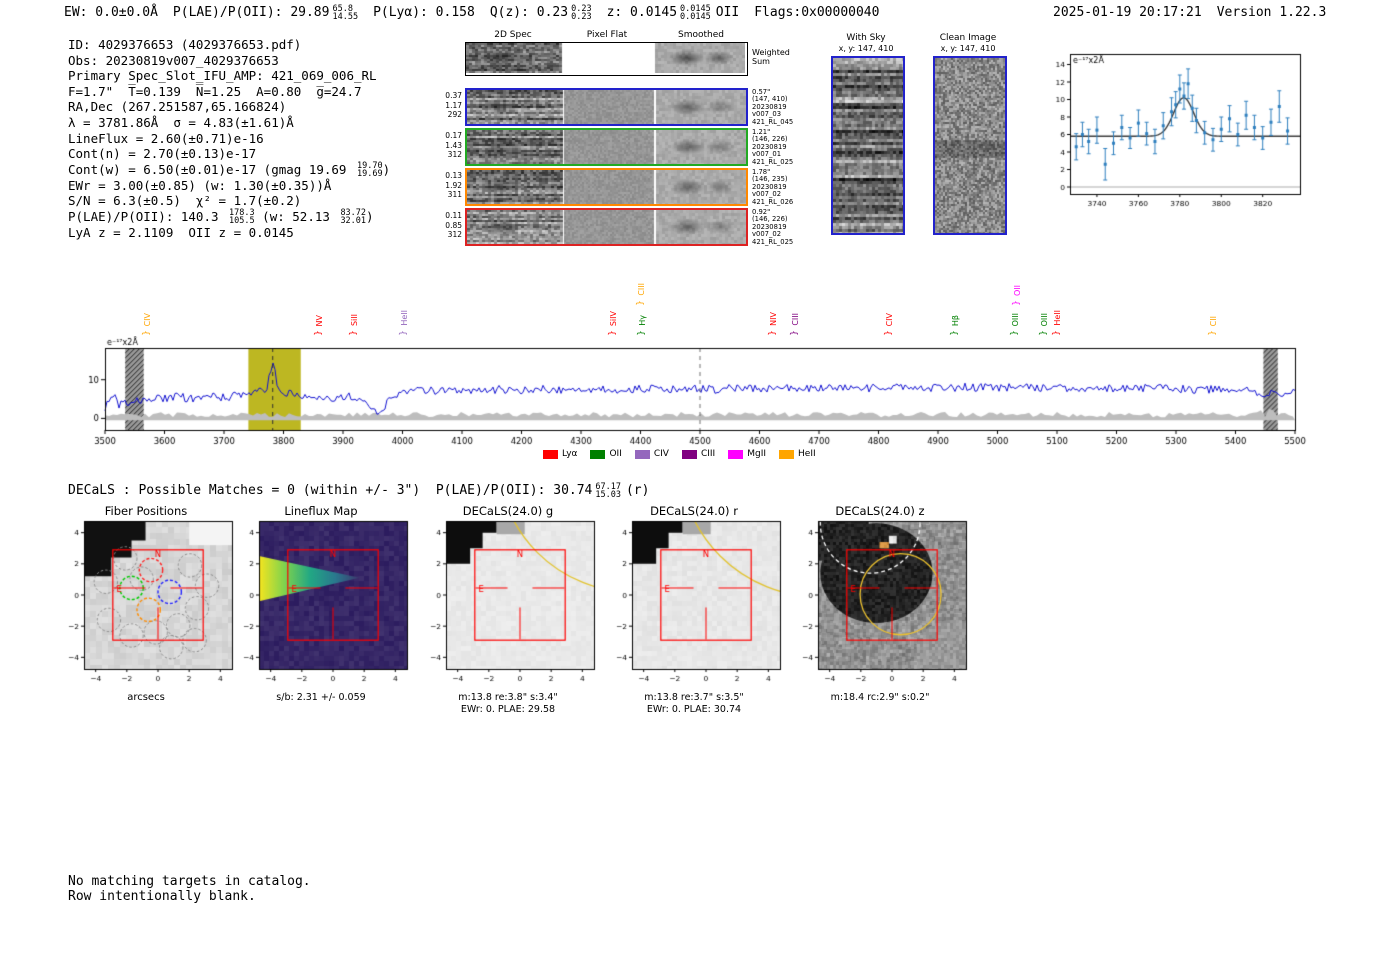  I want to click on info-text: Obs: 20230819v007_4029376653, so click(173, 60).